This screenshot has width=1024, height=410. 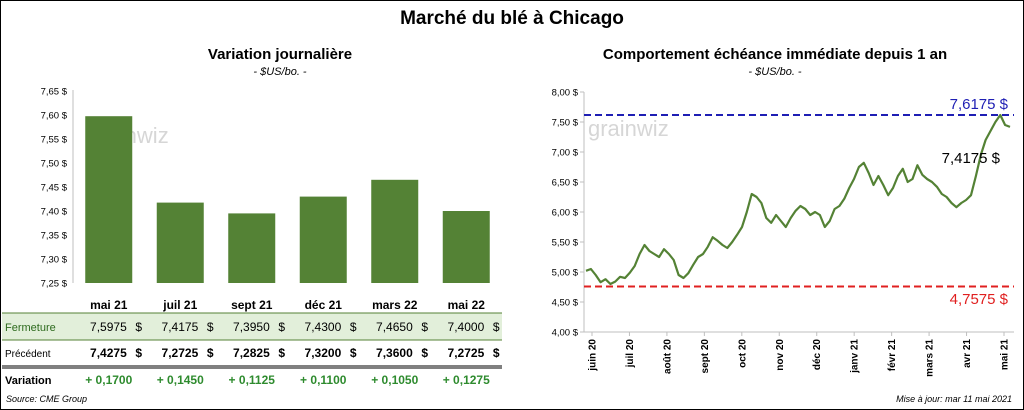 I want to click on left-y-tick-label: 7,35 $, so click(x=54, y=236).